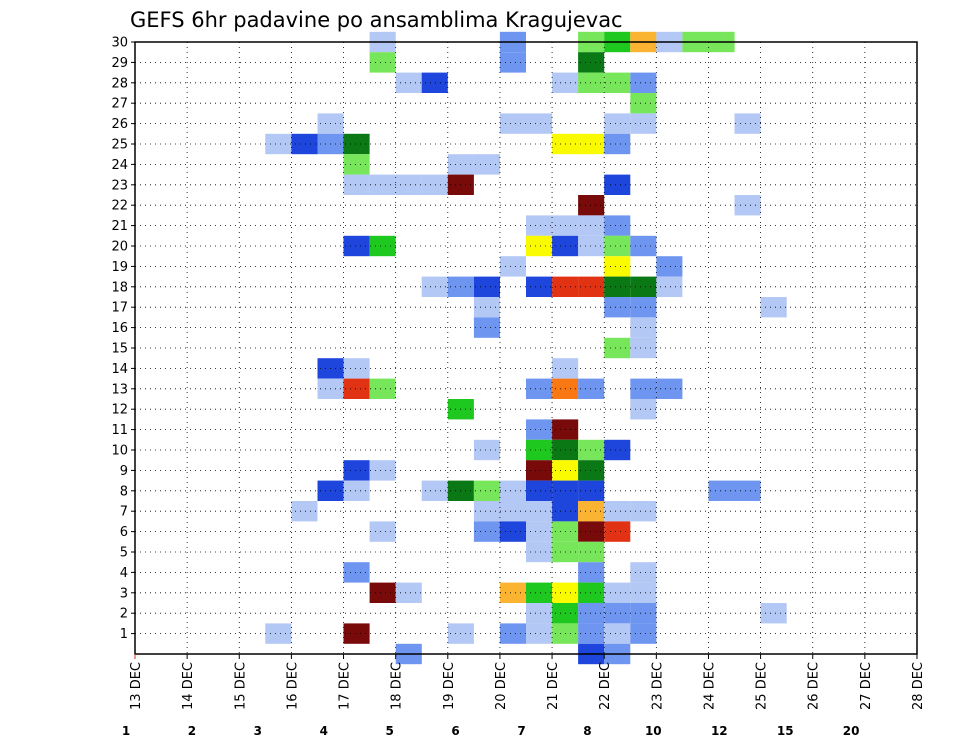  Describe the element at coordinates (119, 185) in the screenshot. I see `y-tick-label: 23` at that location.